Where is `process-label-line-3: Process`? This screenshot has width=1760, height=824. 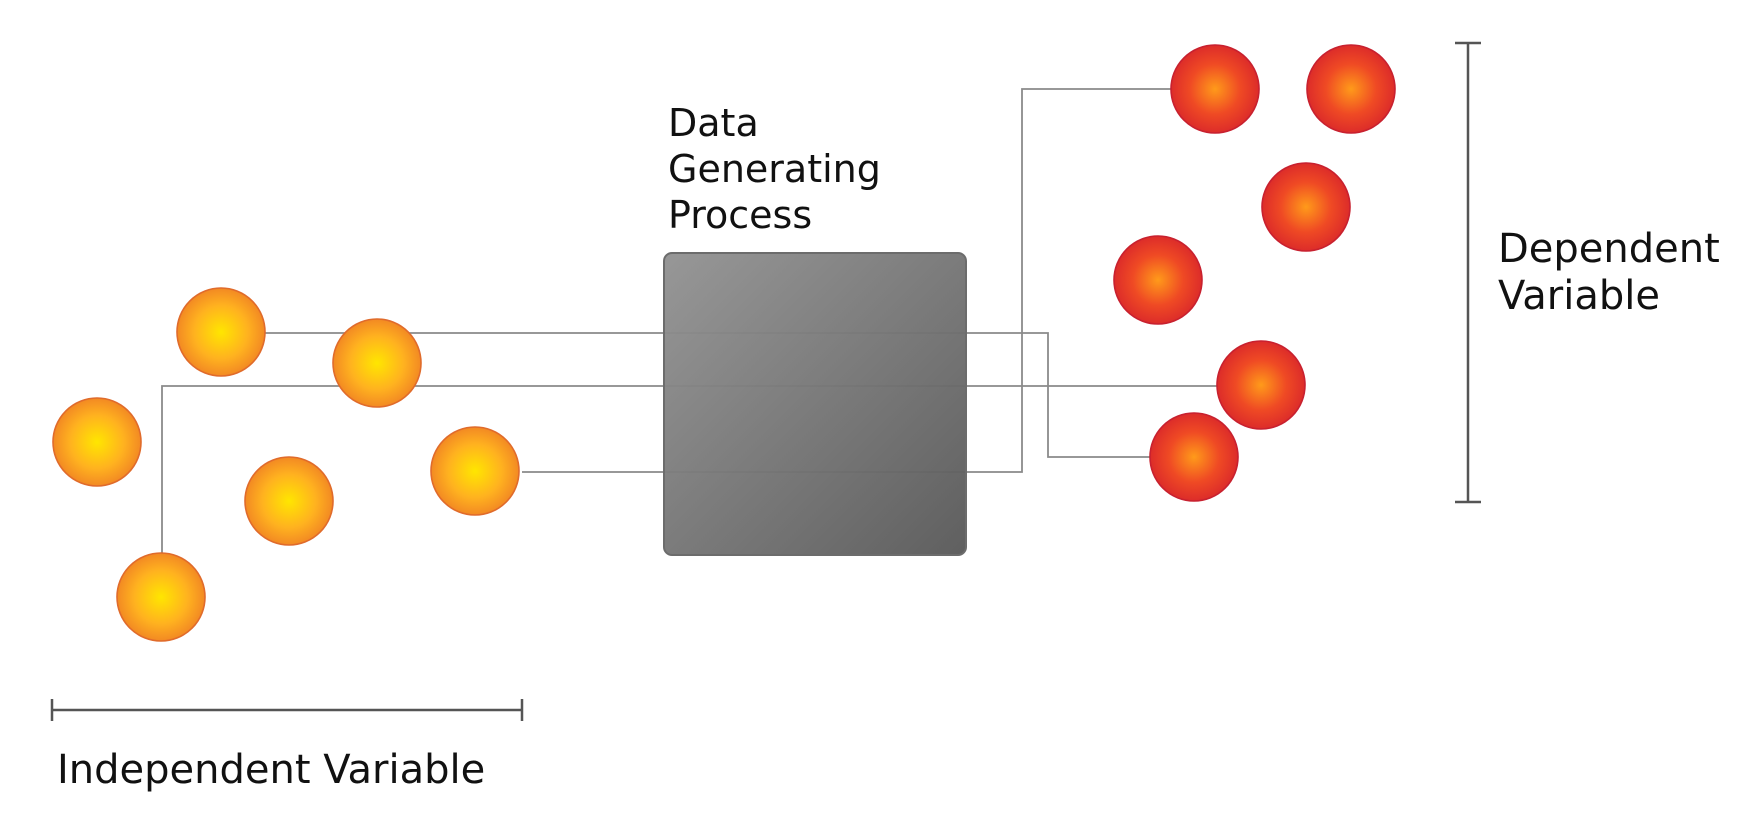 process-label-line-3: Process is located at coordinates (740, 215).